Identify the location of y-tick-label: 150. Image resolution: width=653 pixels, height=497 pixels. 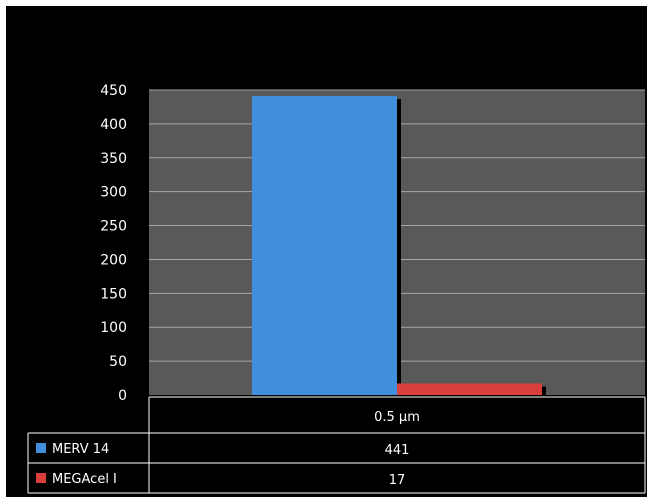
(113, 294).